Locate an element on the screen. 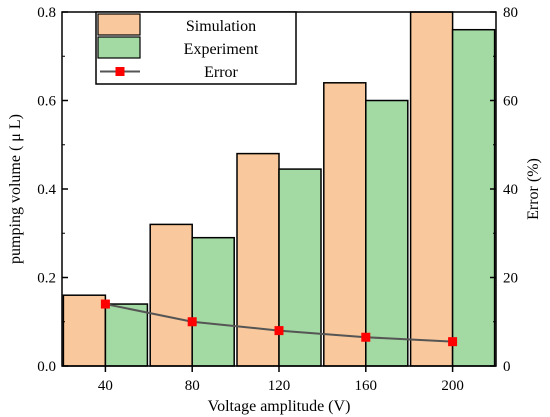 The width and height of the screenshot is (550, 417). legend-label-simulation: Simulation is located at coordinates (221, 26).